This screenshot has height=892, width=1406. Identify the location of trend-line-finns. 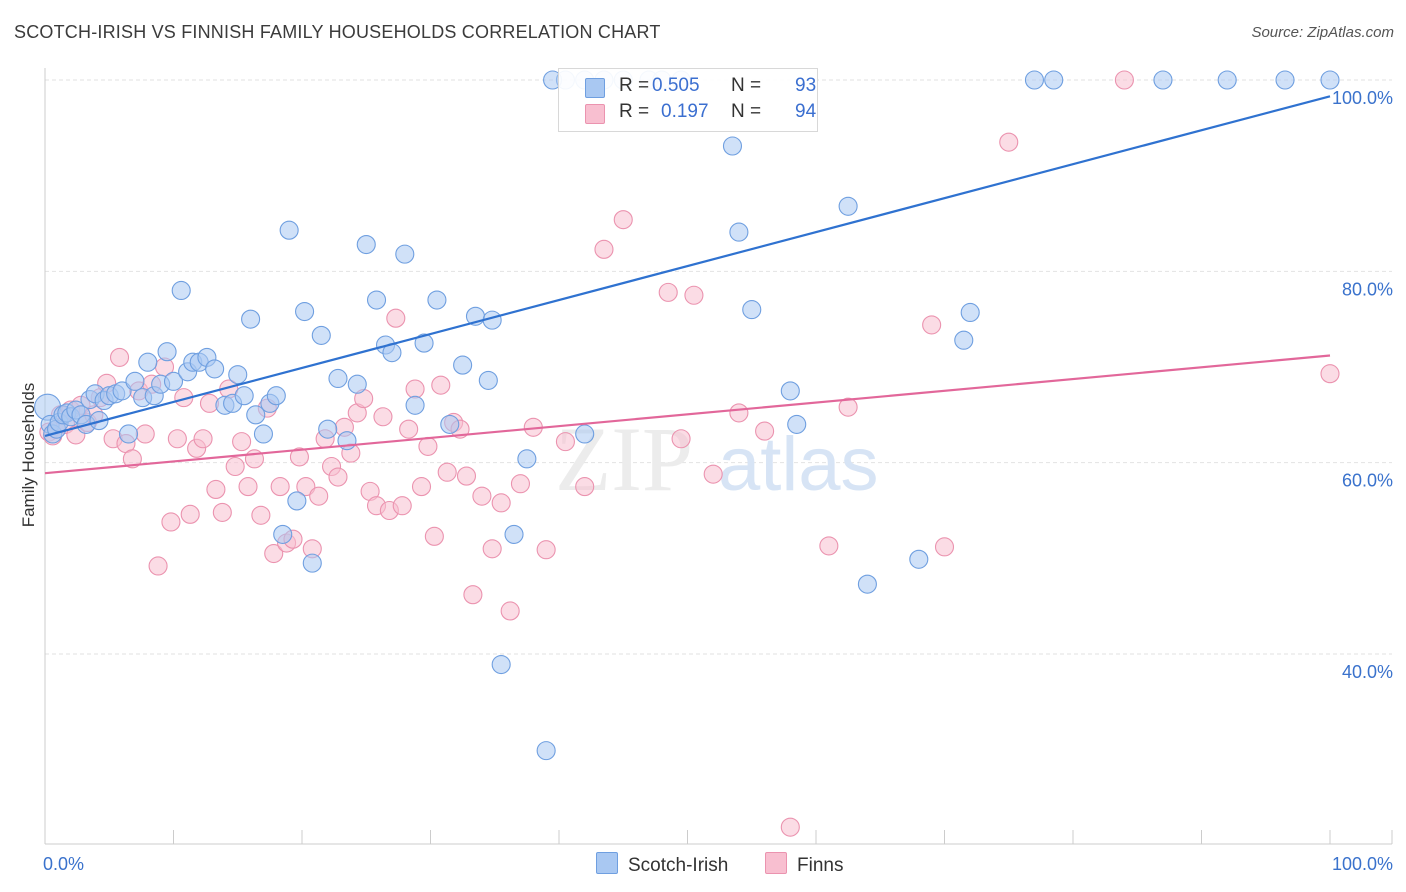
(687, 414).